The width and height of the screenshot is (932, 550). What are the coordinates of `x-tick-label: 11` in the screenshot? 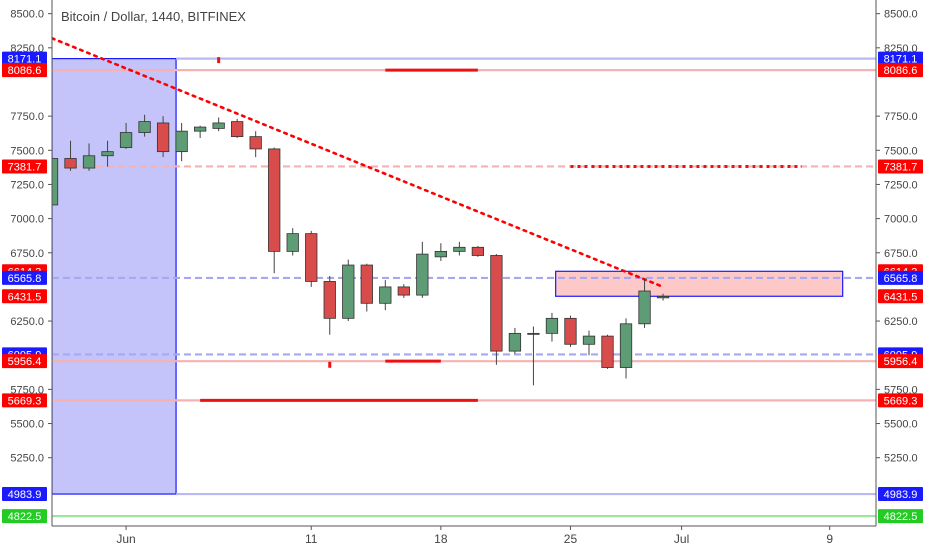 It's located at (311, 539).